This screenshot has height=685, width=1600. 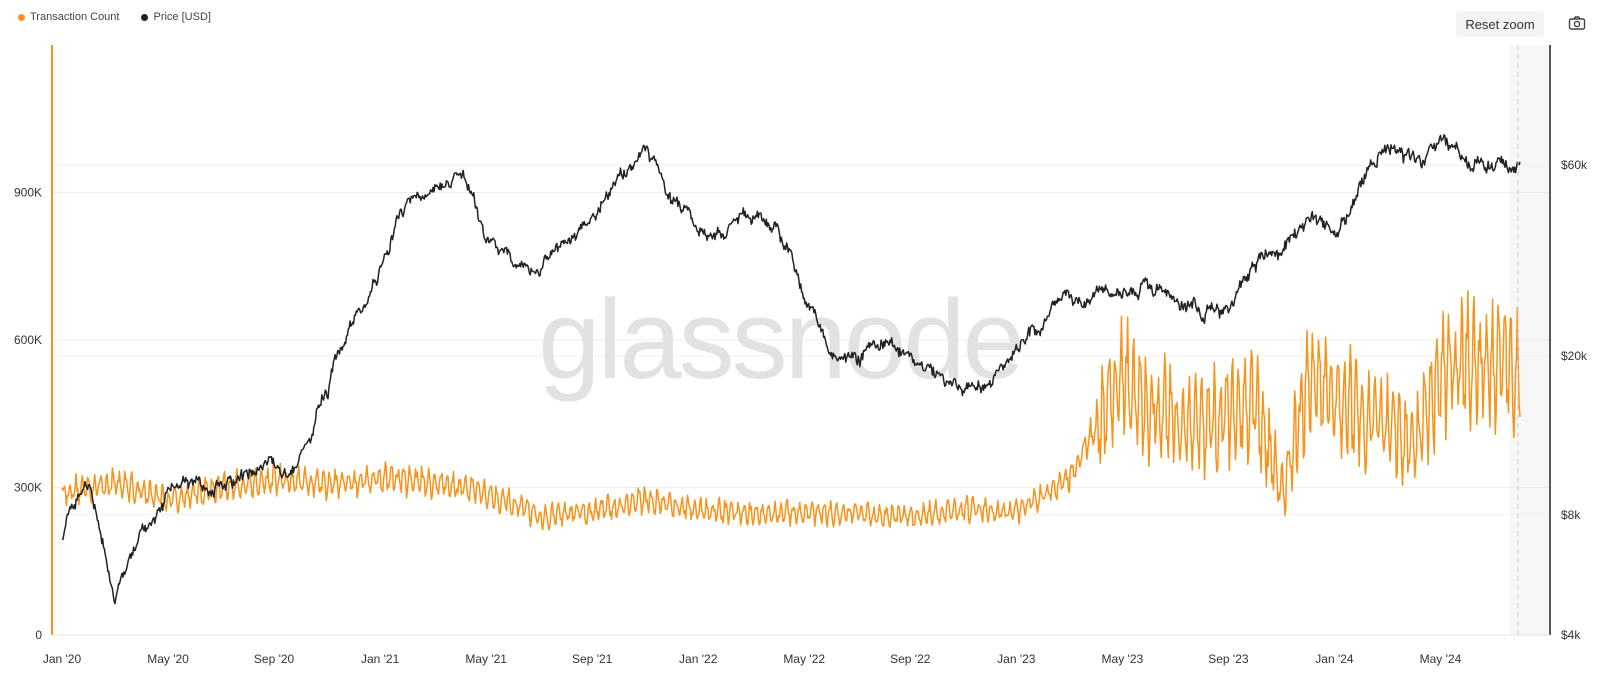 I want to click on legend-marker-transaction-count, so click(x=21, y=17).